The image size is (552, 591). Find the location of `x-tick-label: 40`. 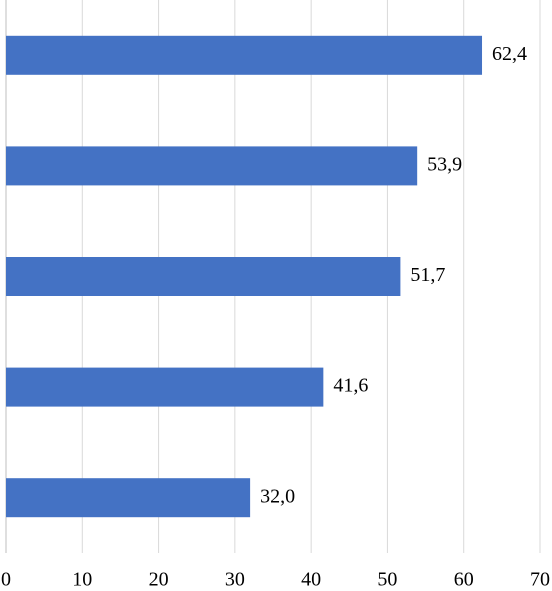

x-tick-label: 40 is located at coordinates (311, 580).